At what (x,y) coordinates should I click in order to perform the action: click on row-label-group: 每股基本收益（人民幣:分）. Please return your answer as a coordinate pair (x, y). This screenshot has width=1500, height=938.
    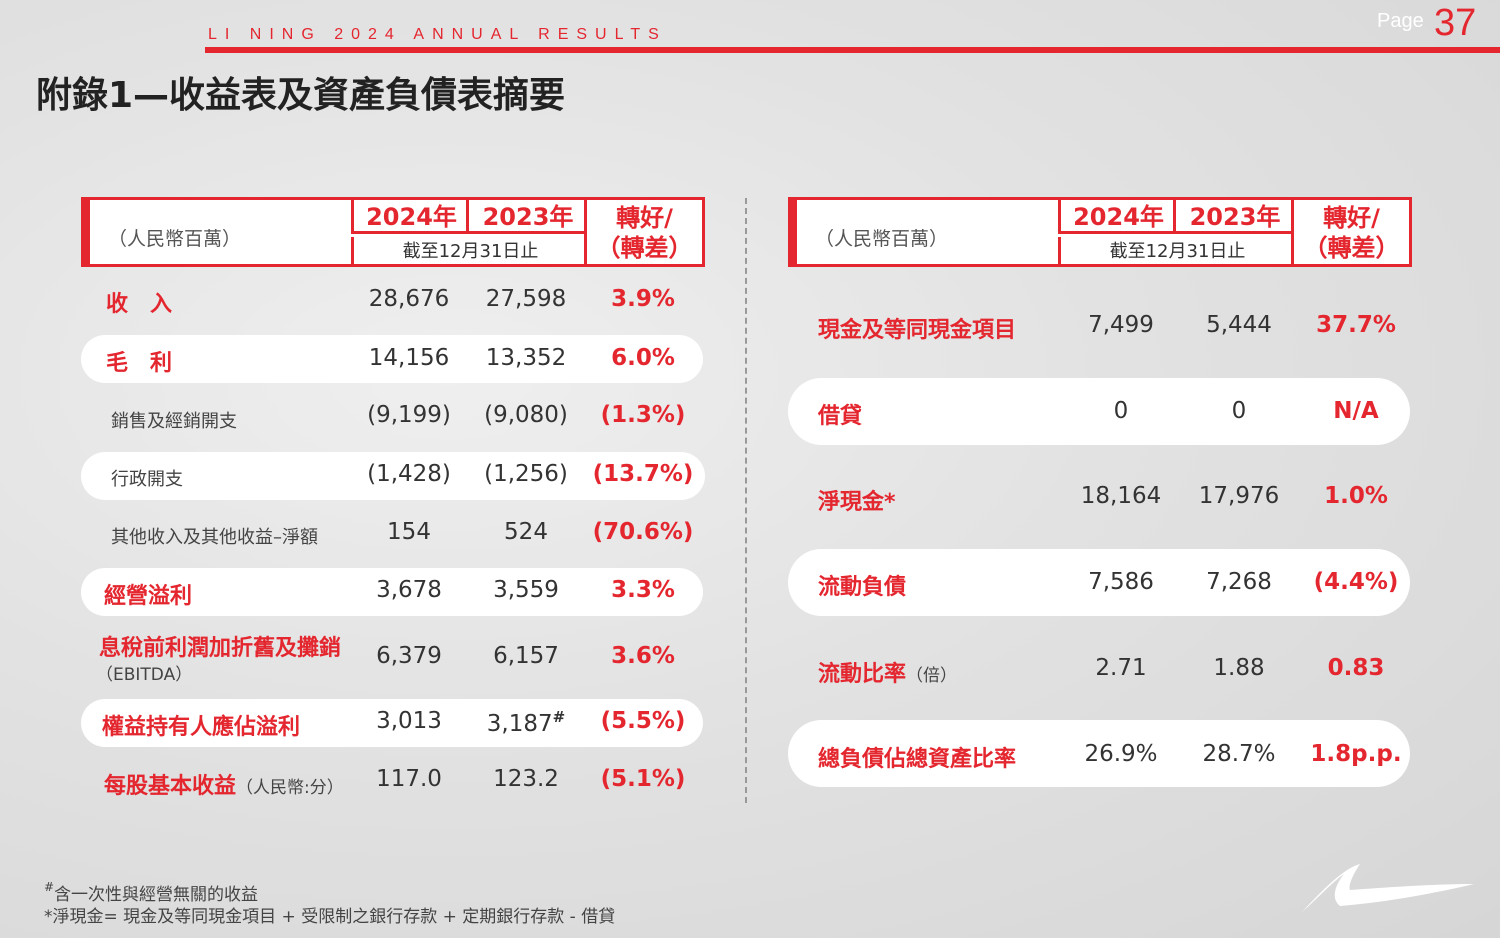
    Looking at the image, I should click on (224, 784).